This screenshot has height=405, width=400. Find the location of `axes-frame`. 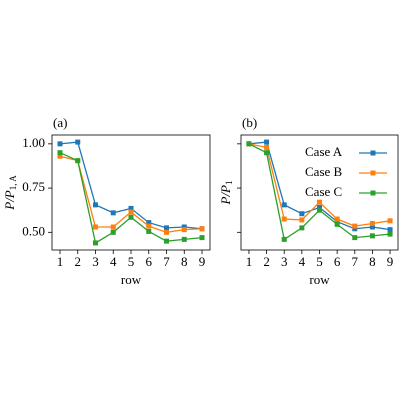

axes-frame is located at coordinates (131, 192).